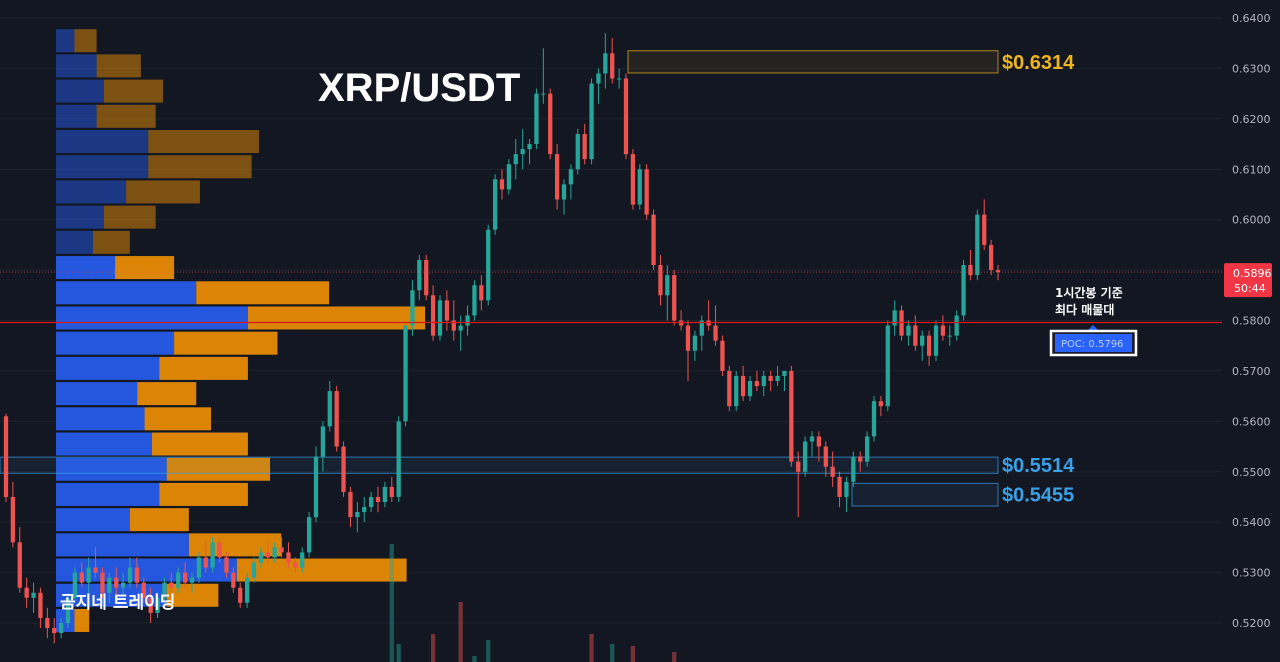 The image size is (1280, 662). Describe the element at coordinates (419, 88) in the screenshot. I see `chart-title: XRP/USDT` at that location.